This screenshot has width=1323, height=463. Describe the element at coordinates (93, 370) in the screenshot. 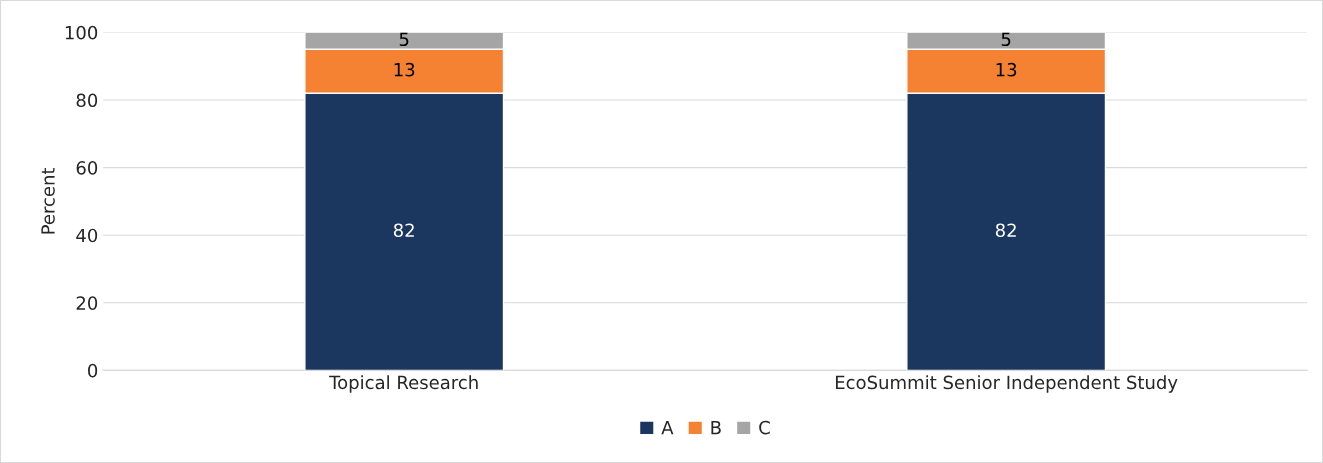

I see `y-tick-label: 0` at that location.